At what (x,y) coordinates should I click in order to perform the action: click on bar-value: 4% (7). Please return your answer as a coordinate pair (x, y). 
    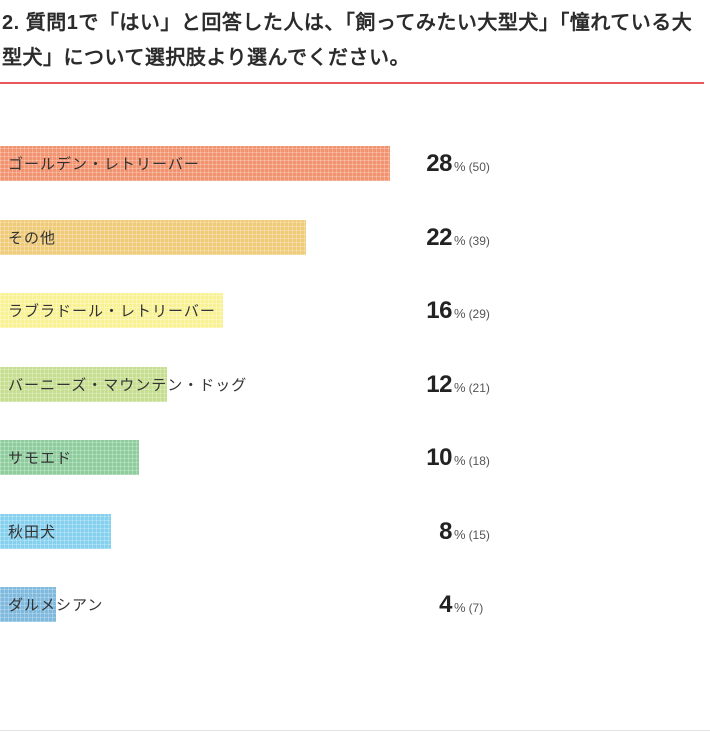
    Looking at the image, I should click on (451, 604).